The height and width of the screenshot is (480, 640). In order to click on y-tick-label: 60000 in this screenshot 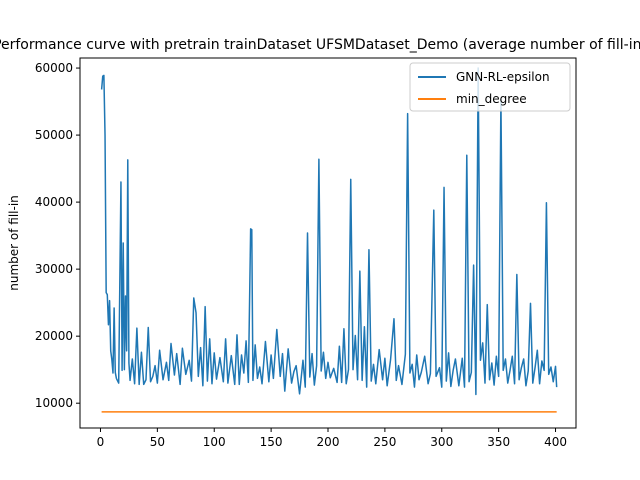, I will do `click(54, 68)`.